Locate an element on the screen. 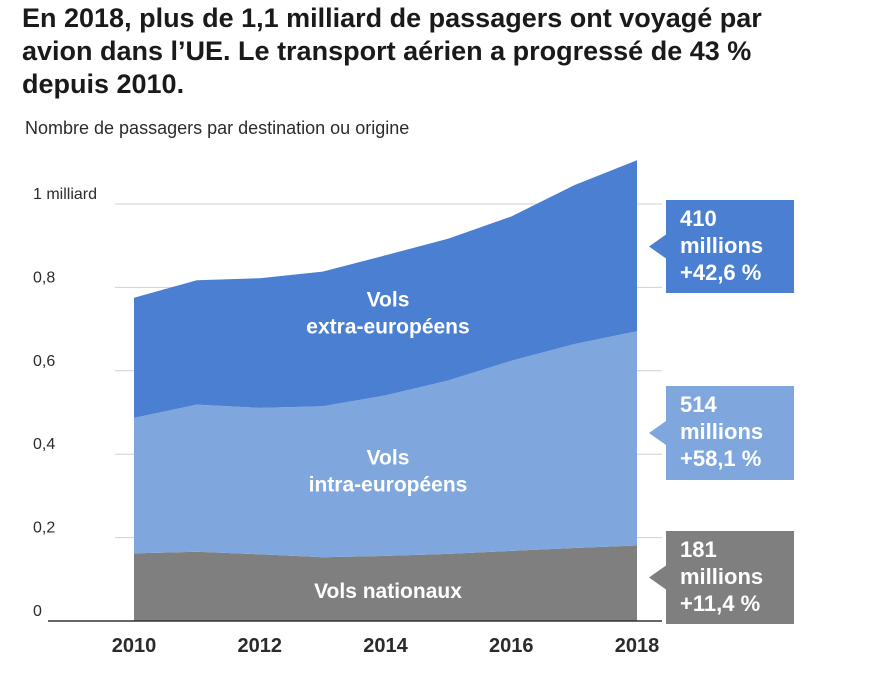 The image size is (891, 682). x-tick-label: 2014 is located at coordinates (385, 646).